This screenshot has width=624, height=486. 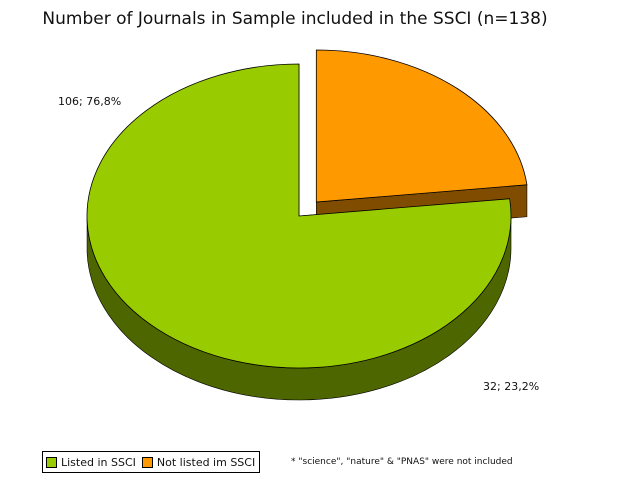 I want to click on pie-slice-not-listed, so click(x=421, y=126).